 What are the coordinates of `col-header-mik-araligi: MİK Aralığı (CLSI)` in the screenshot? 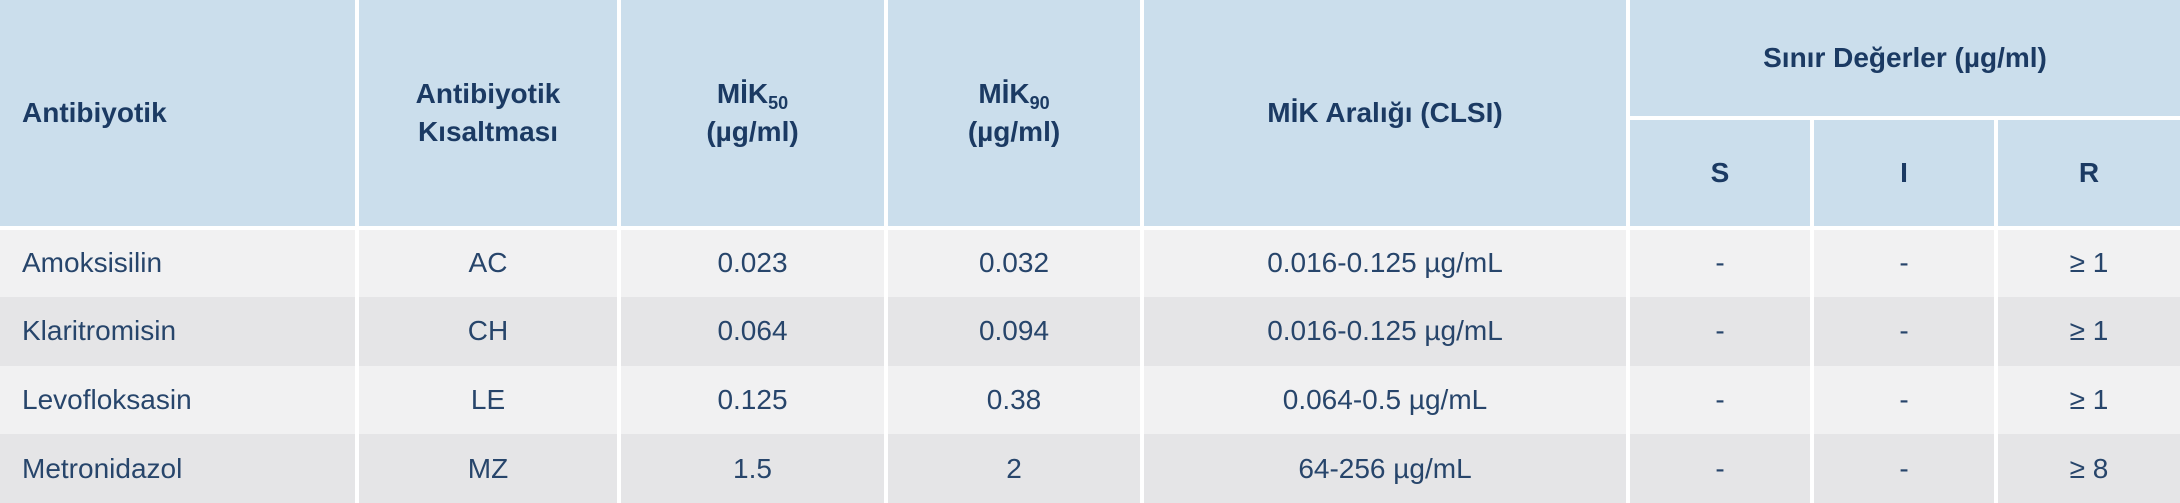 It's located at (1386, 115).